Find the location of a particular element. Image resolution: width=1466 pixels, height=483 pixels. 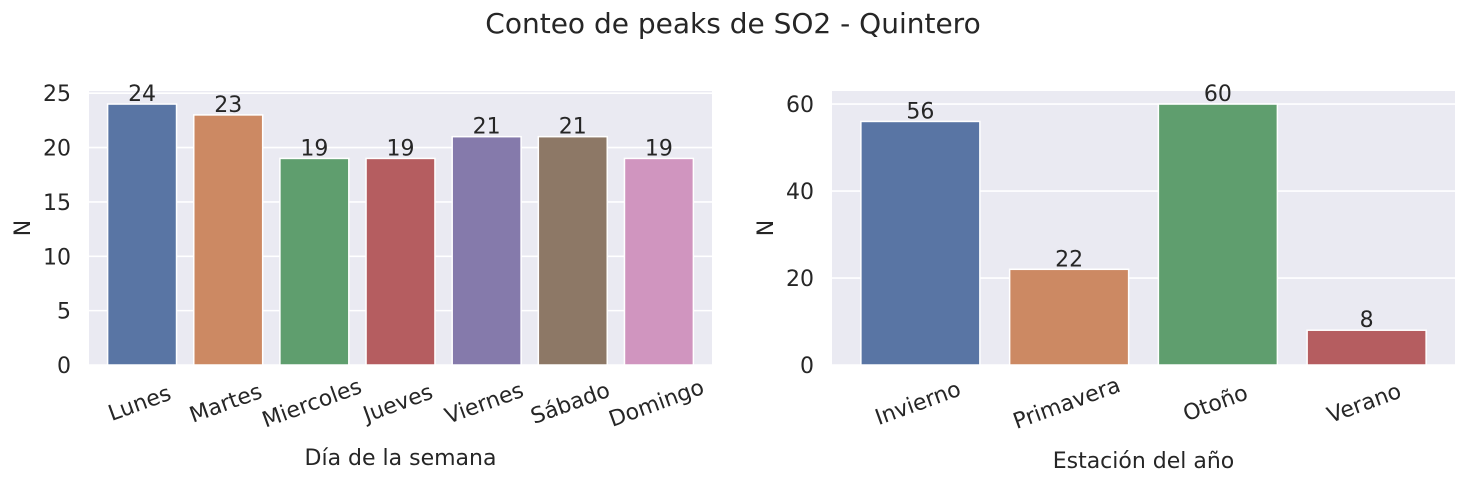

x-tick-label: Viernes is located at coordinates (484, 403).